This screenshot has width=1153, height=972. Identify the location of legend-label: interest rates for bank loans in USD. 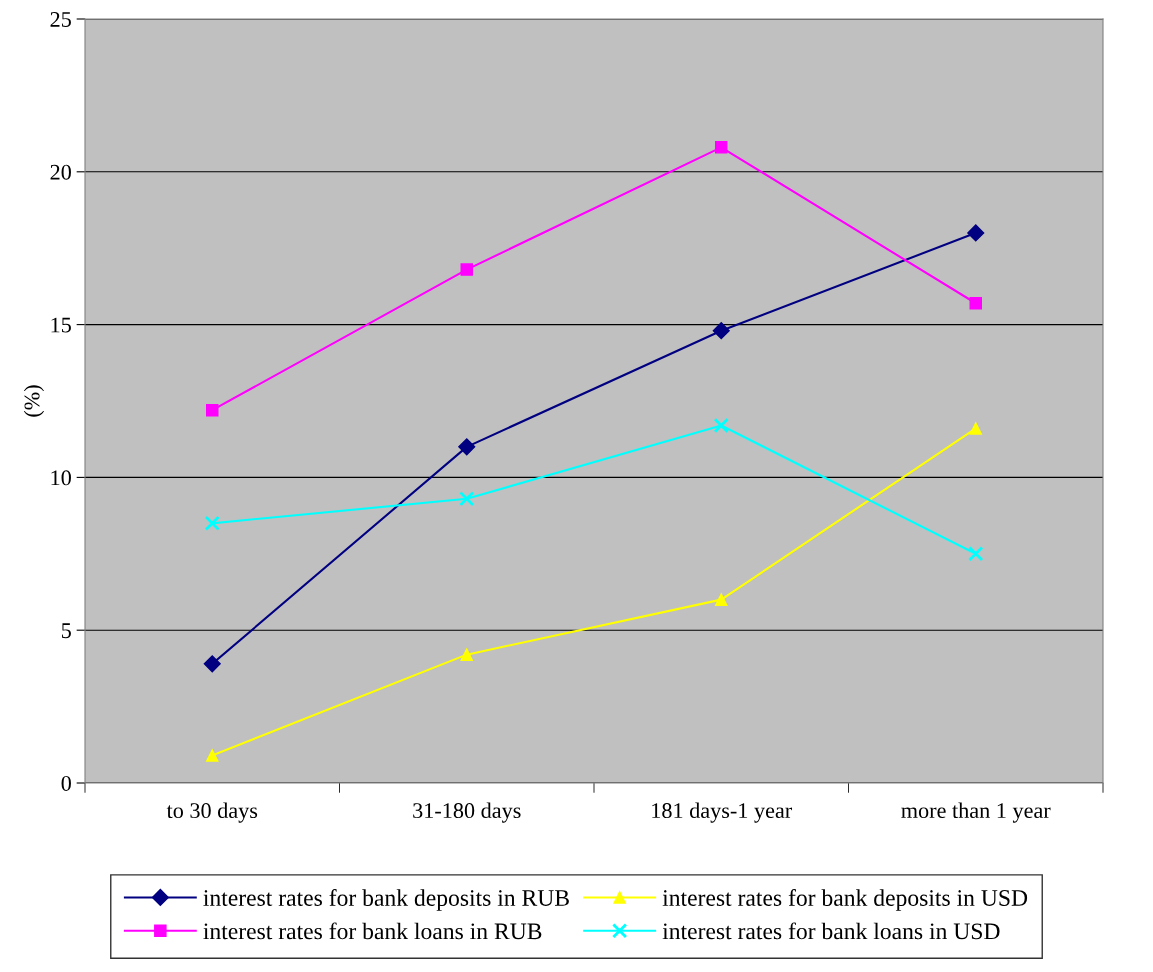
(831, 931).